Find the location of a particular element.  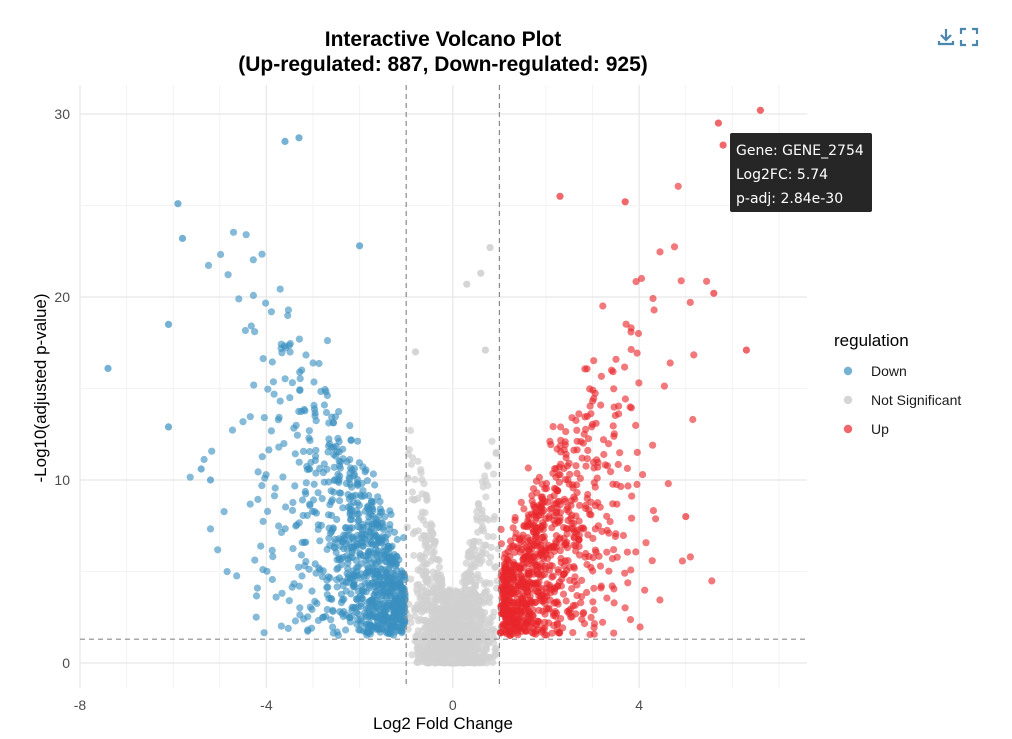

point-up-outlier is located at coordinates (560, 196).